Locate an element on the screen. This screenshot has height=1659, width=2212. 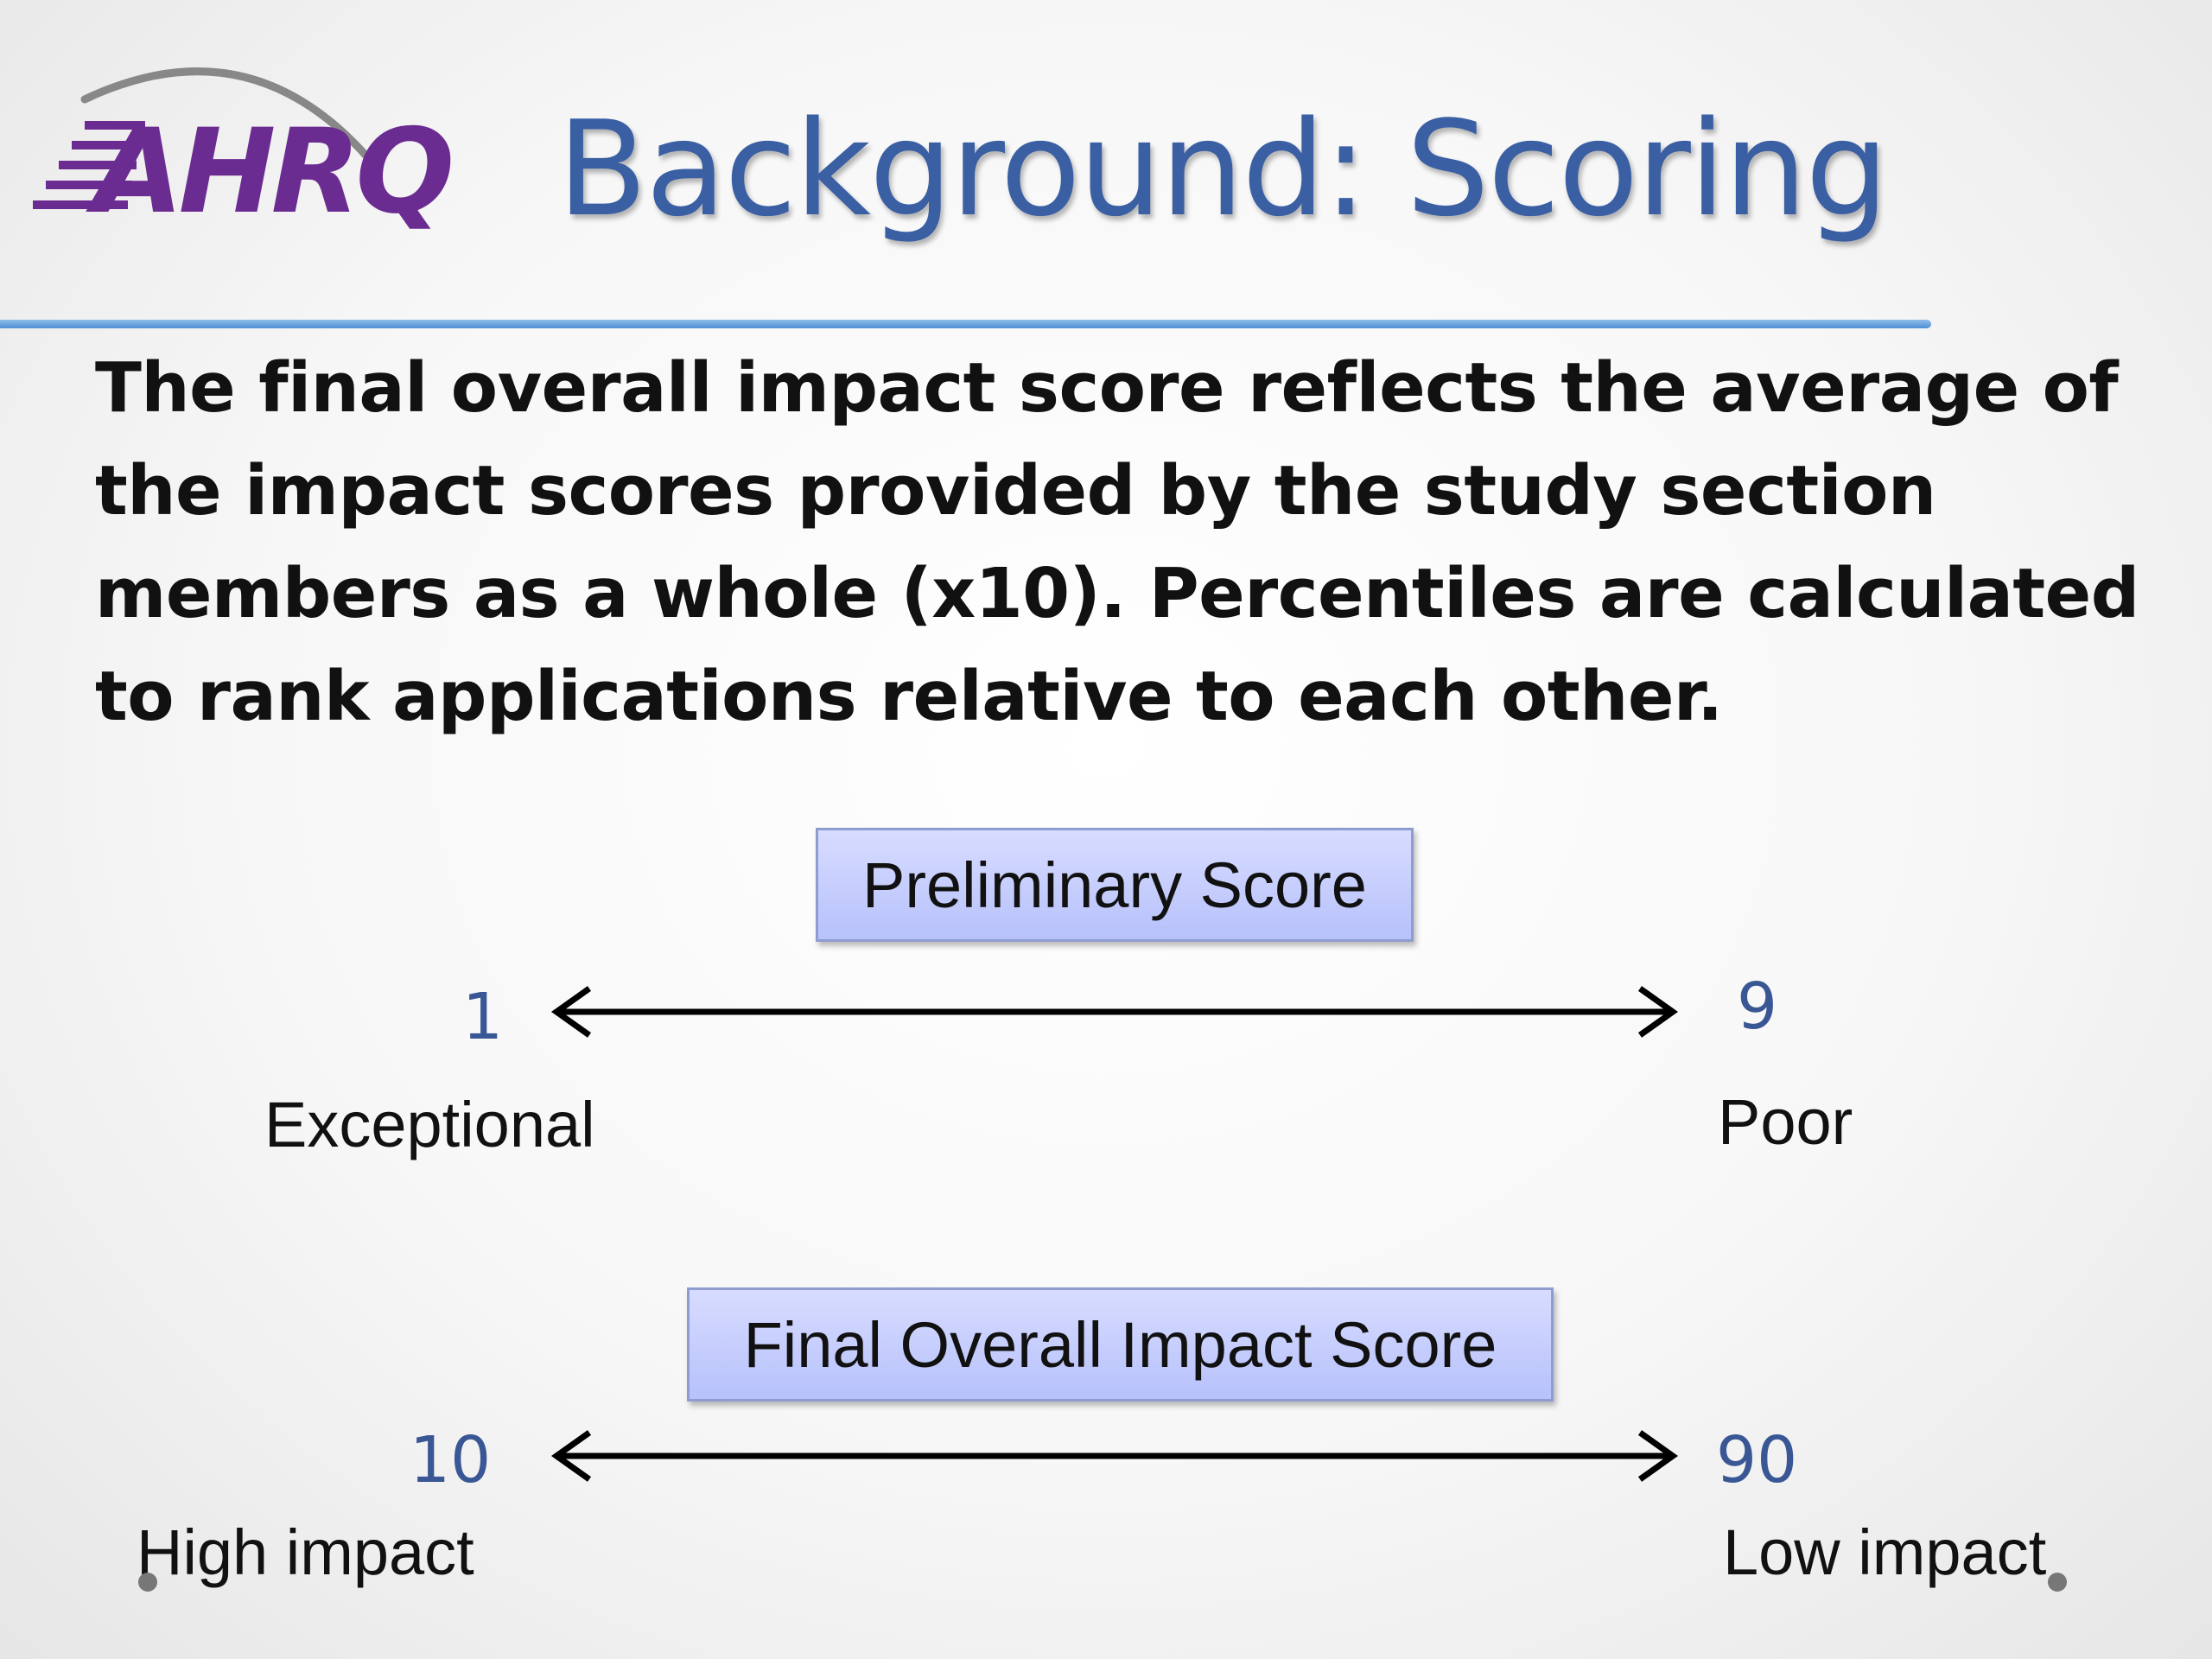
slide-title: Background: Scoring is located at coordinates (1223, 168).